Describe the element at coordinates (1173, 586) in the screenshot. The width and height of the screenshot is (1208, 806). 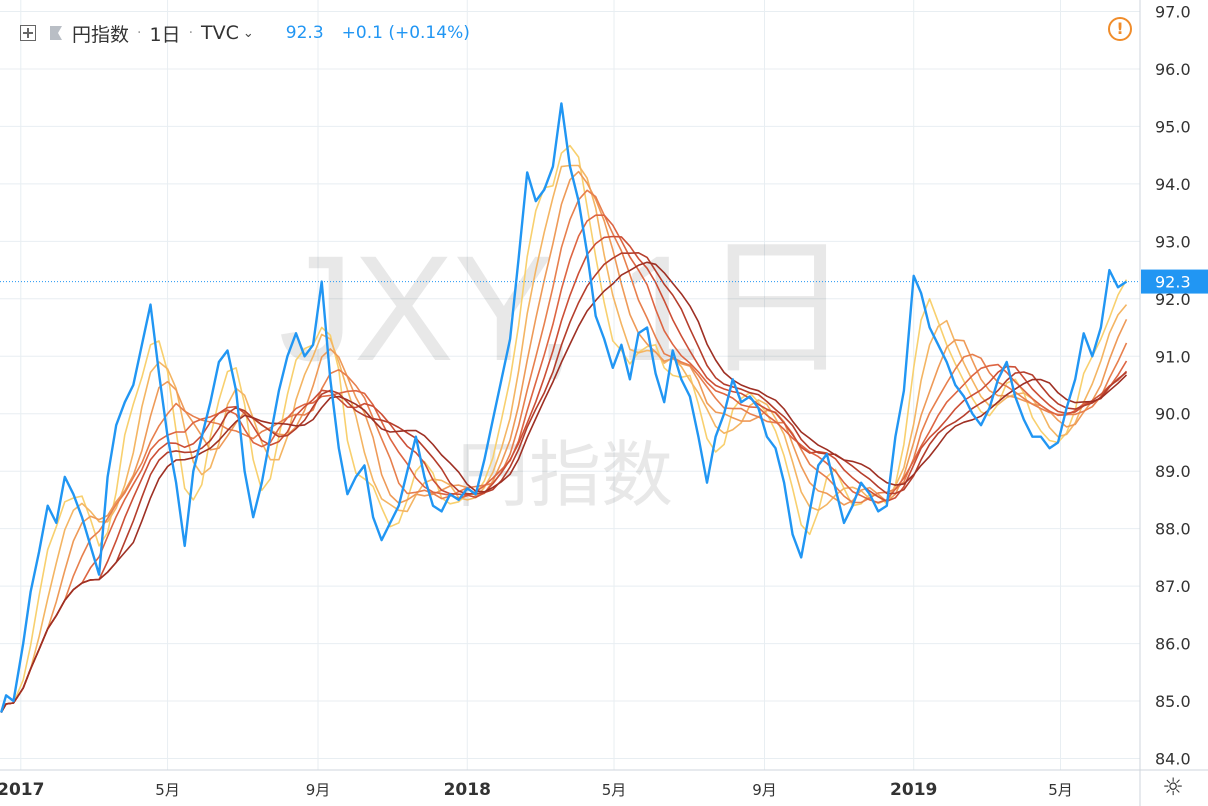
I see `y-tick-label: 87.0` at that location.